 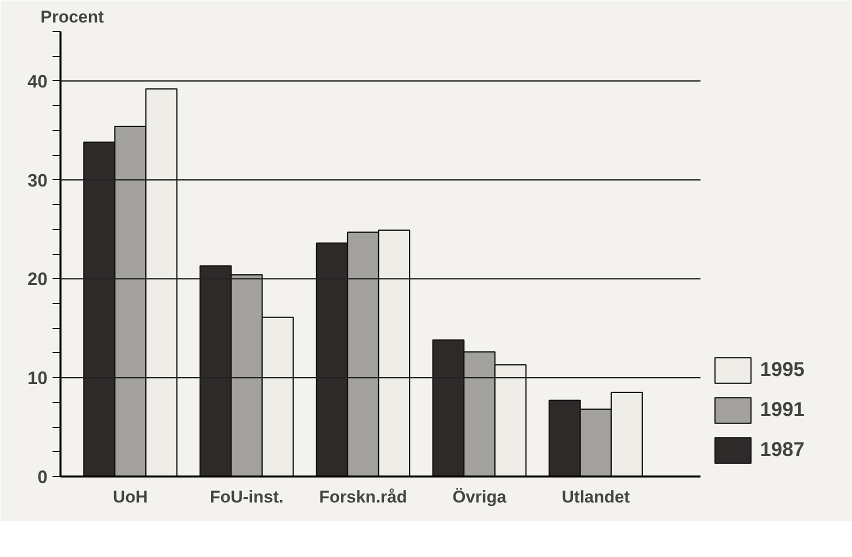 What do you see at coordinates (782, 370) in the screenshot?
I see `legend-label: 1995` at bounding box center [782, 370].